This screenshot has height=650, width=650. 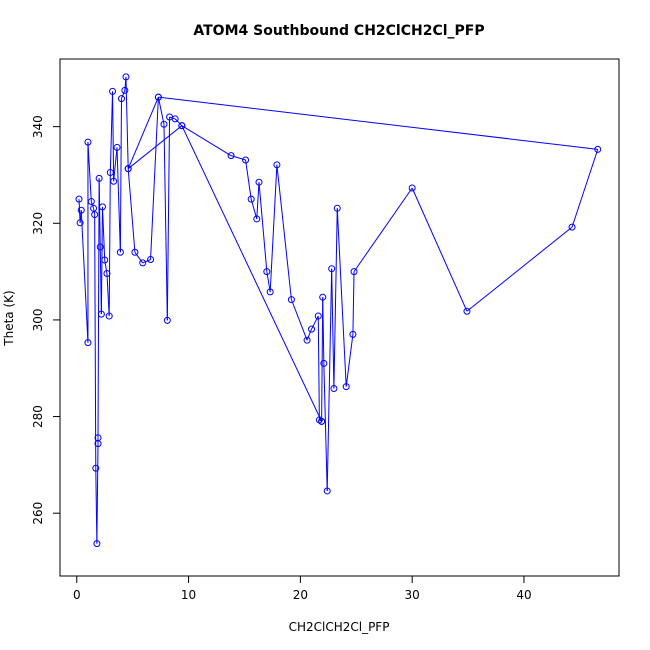 I want to click on x-tick-label: 20, so click(x=300, y=595).